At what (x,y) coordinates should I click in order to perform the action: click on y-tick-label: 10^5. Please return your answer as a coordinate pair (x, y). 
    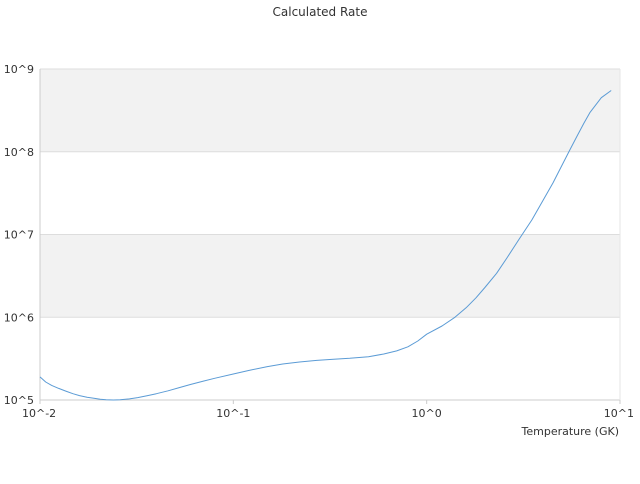
    Looking at the image, I should click on (19, 400).